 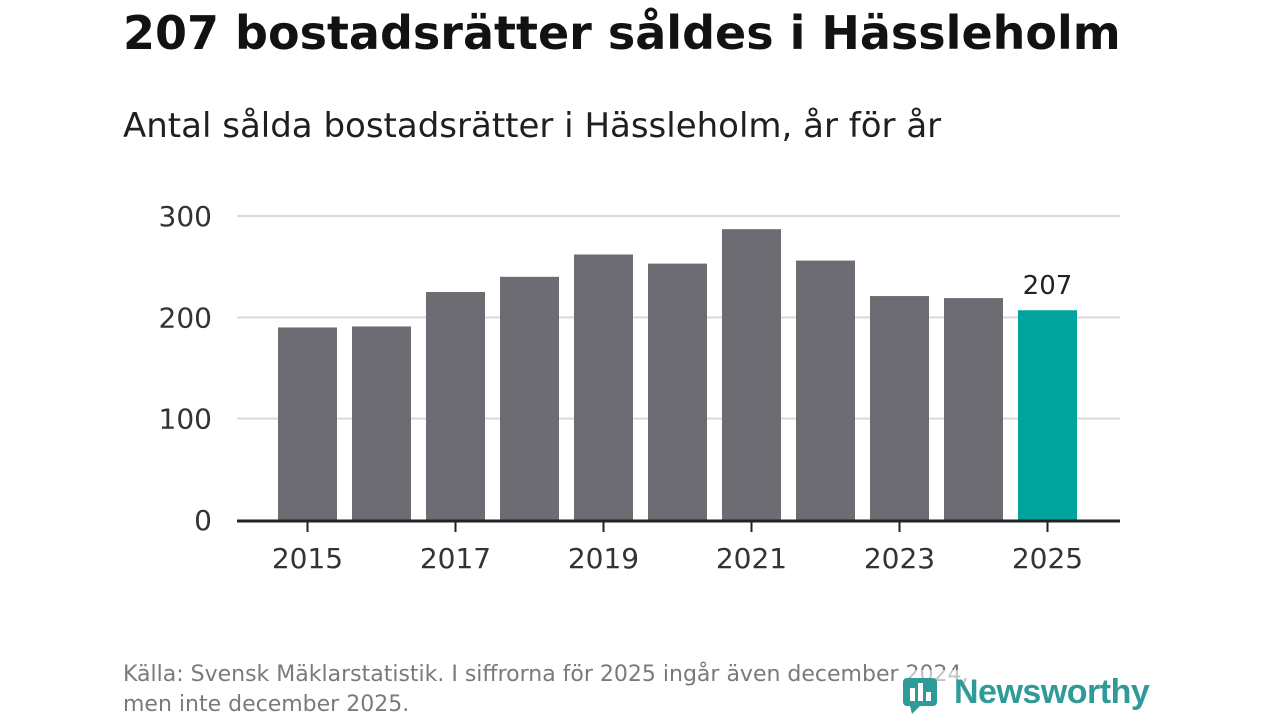 I want to click on bar-2022, so click(x=825, y=390).